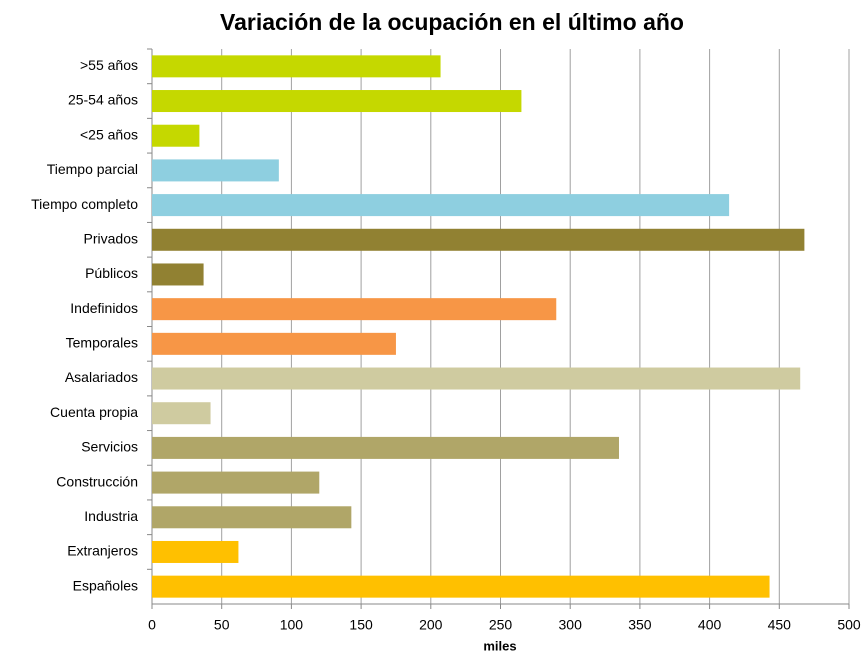 This screenshot has height=656, width=864. Describe the element at coordinates (849, 625) in the screenshot. I see `x-tick-label: 500` at that location.